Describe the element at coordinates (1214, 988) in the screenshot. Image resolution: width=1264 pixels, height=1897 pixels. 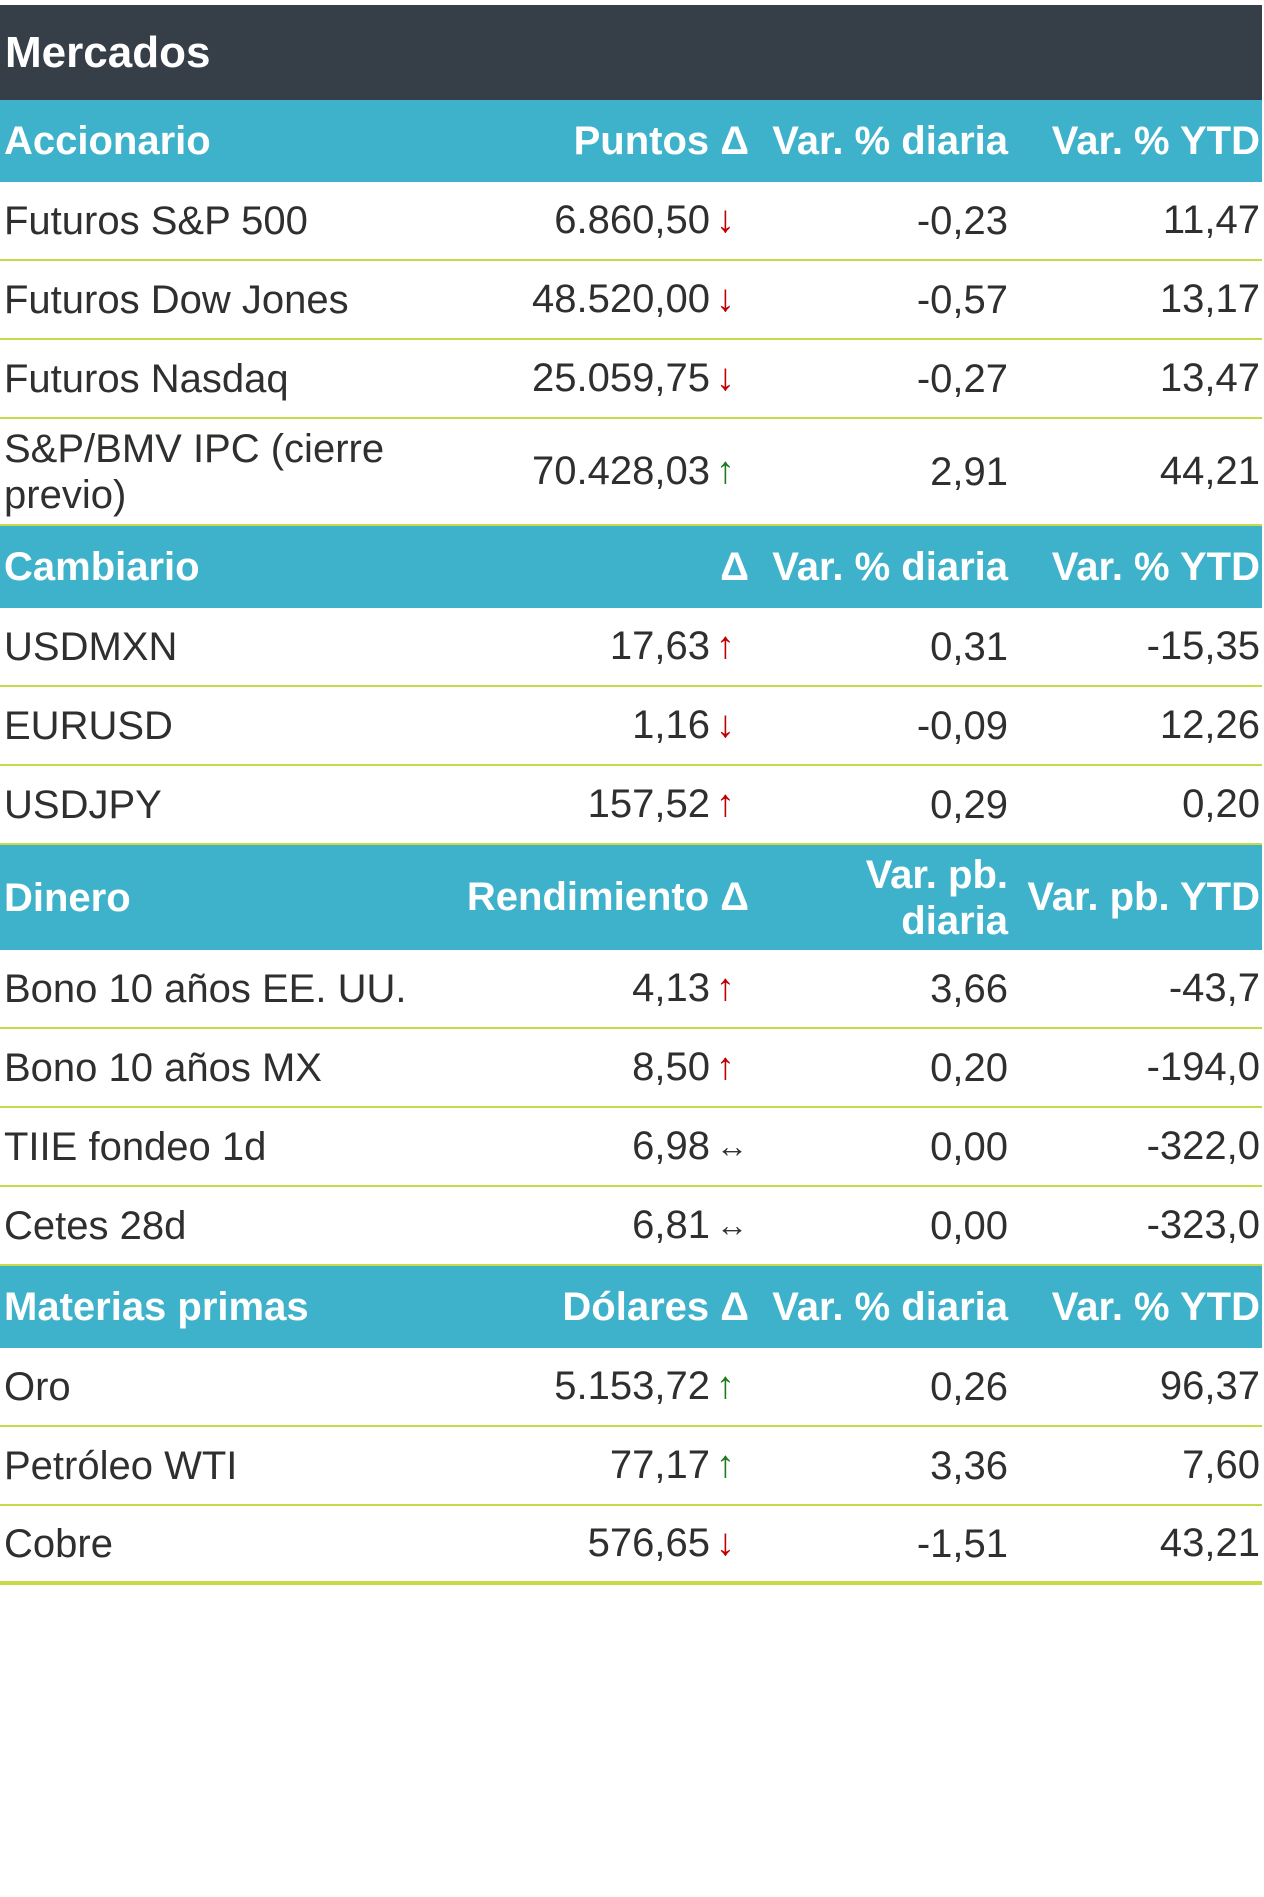
I see `row-ytd-change: -43,7` at that location.